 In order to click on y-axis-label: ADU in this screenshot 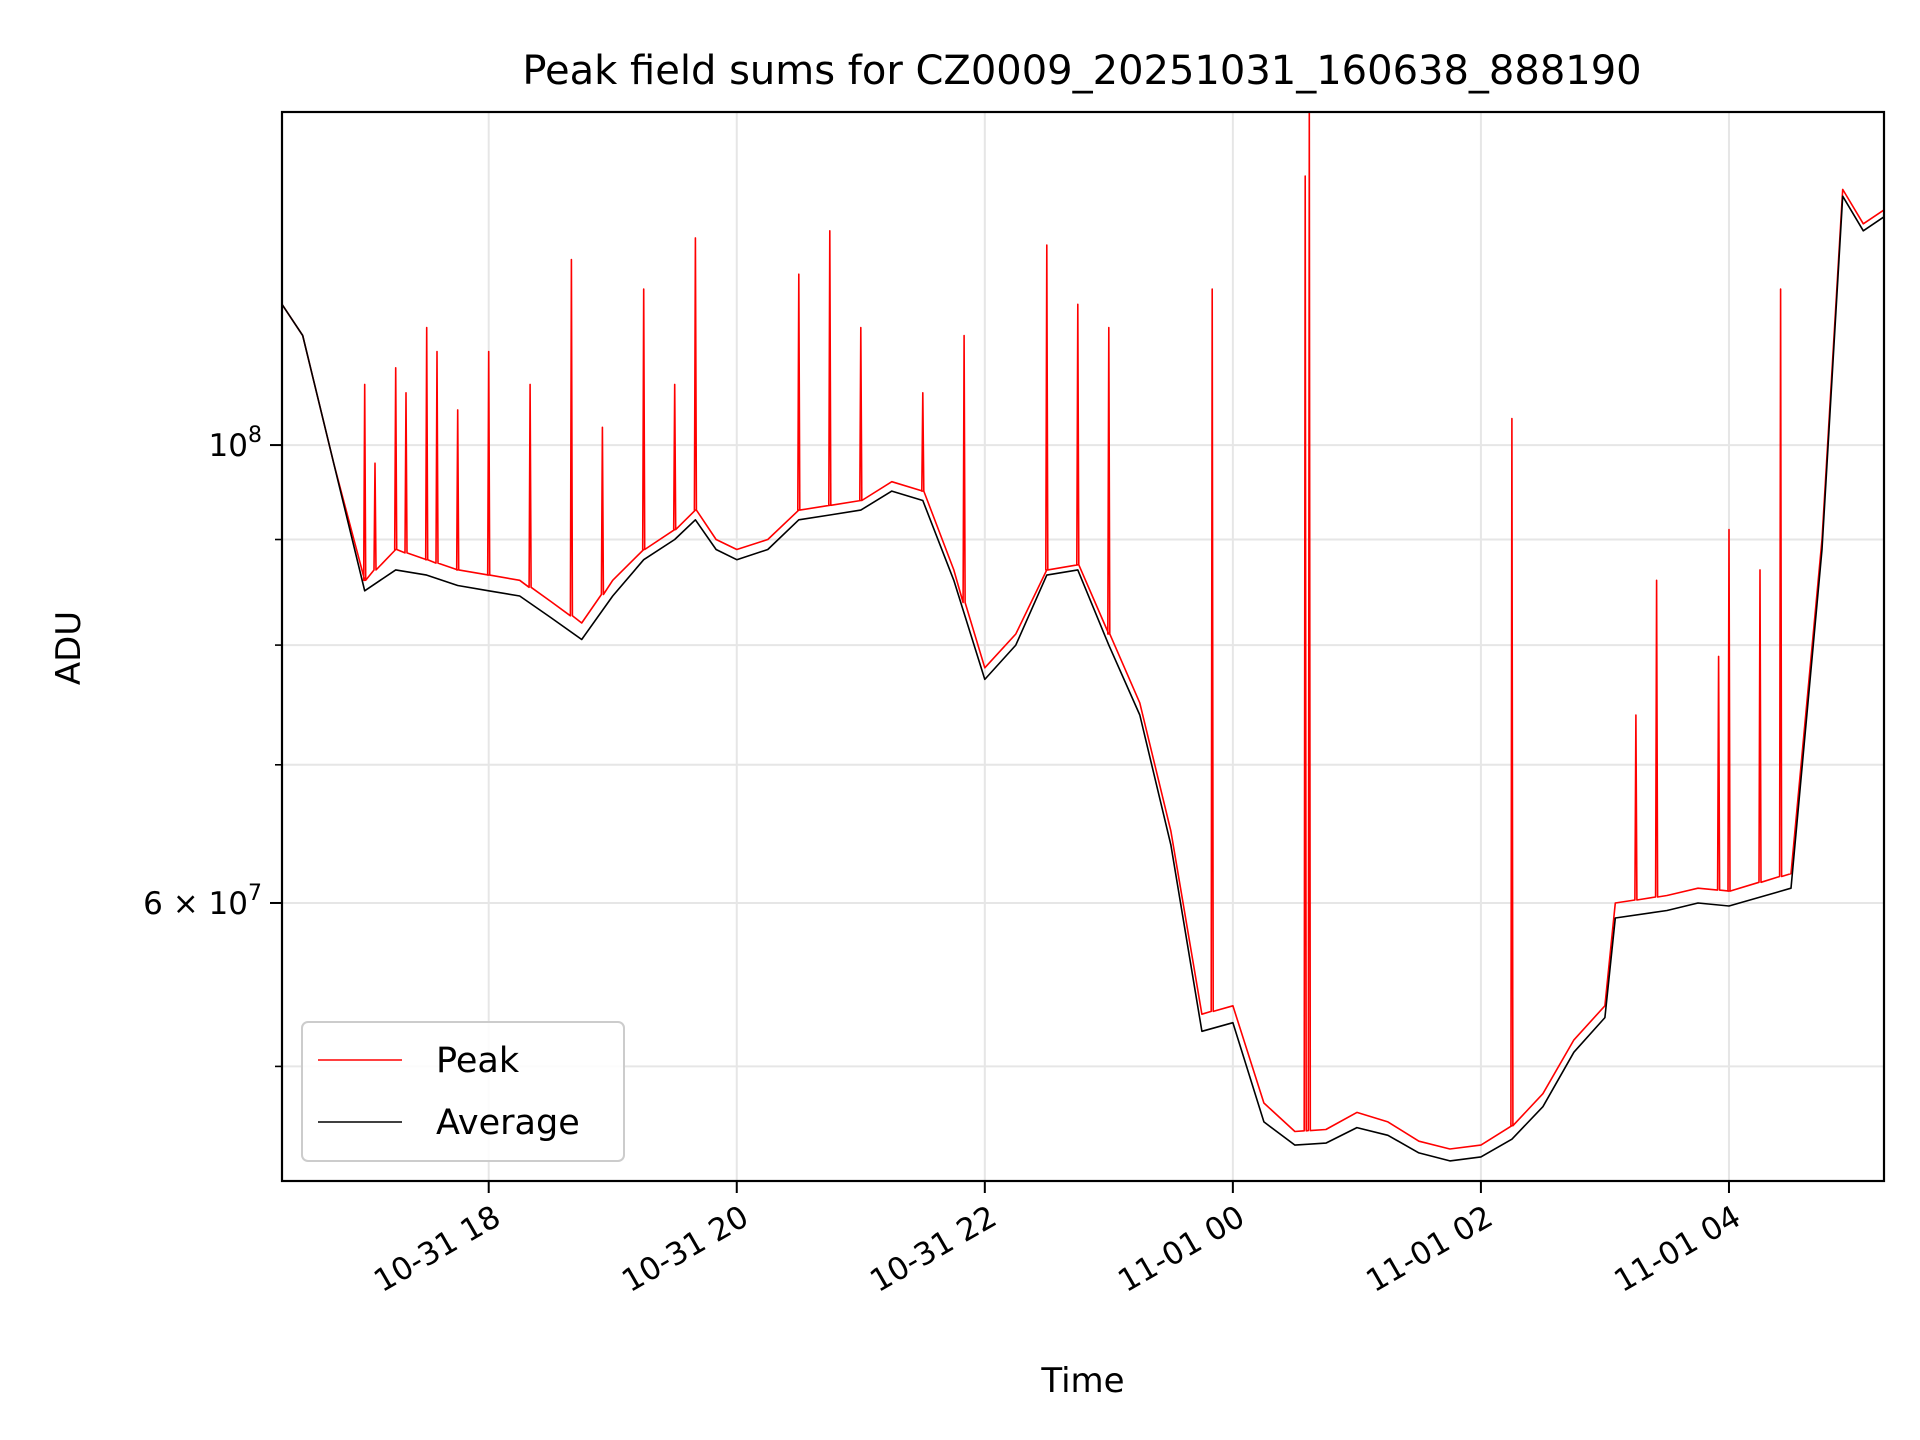, I will do `click(69, 648)`.